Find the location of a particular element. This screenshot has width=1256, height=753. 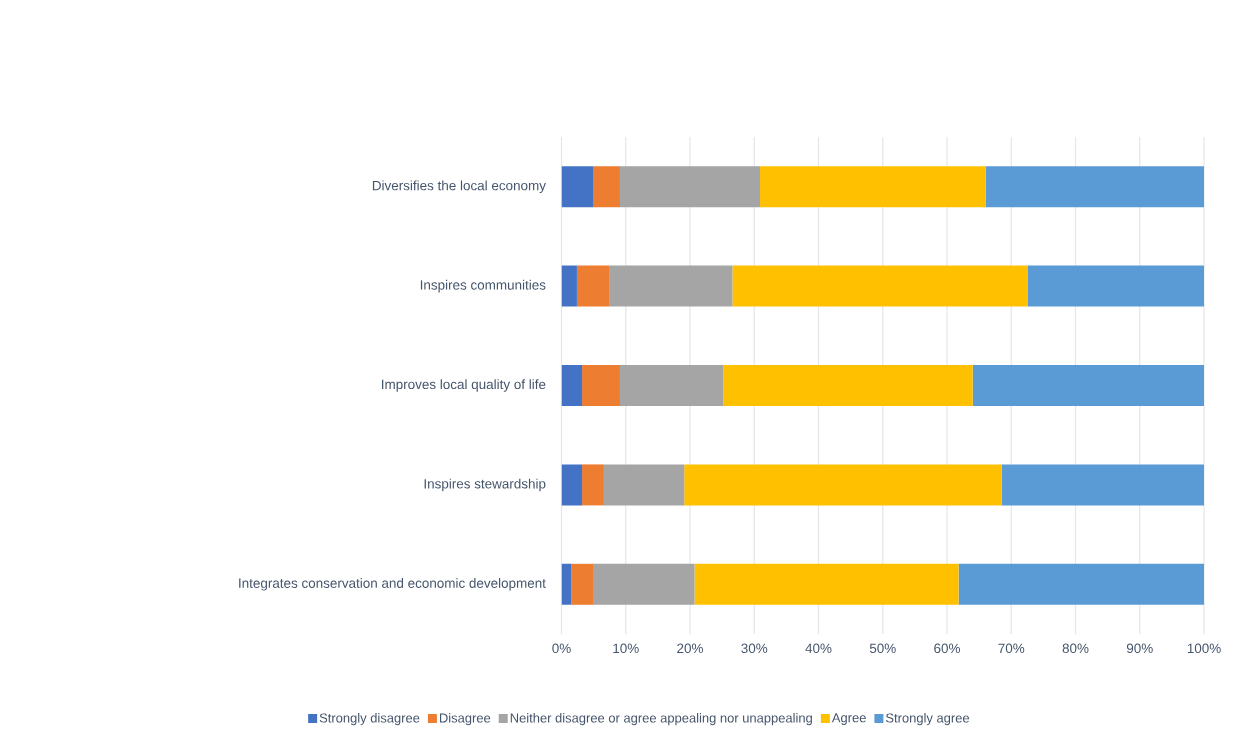

y-tick-label: Improves local quality of life is located at coordinates (464, 385).